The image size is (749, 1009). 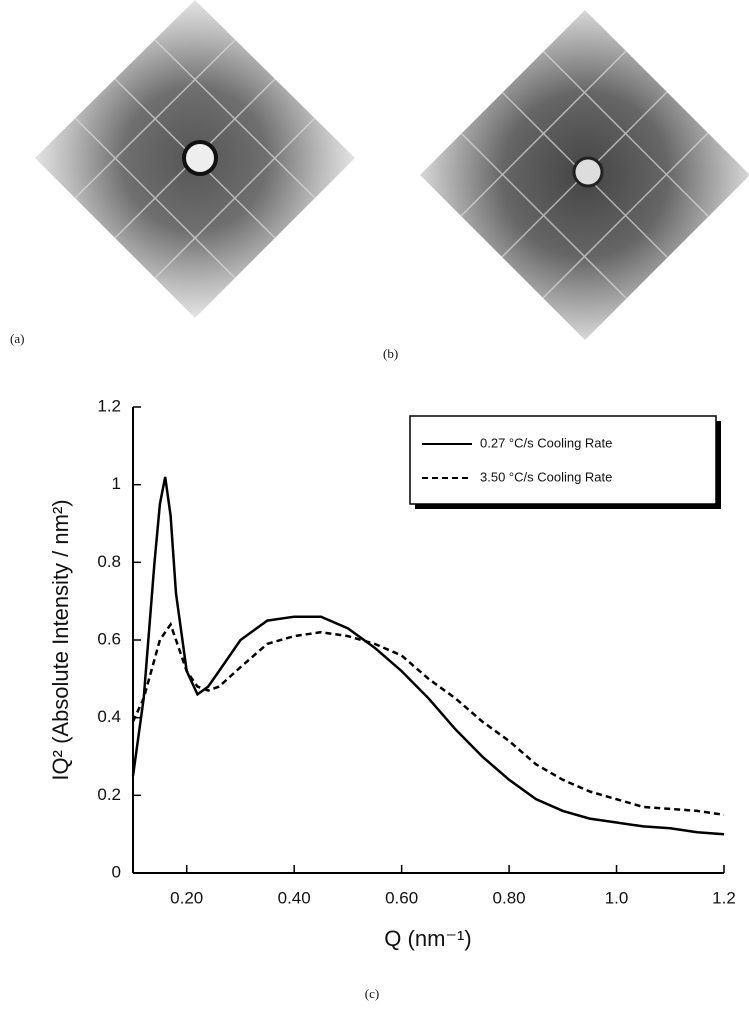 I want to click on x-tick-label: 0.20, so click(x=186, y=897).